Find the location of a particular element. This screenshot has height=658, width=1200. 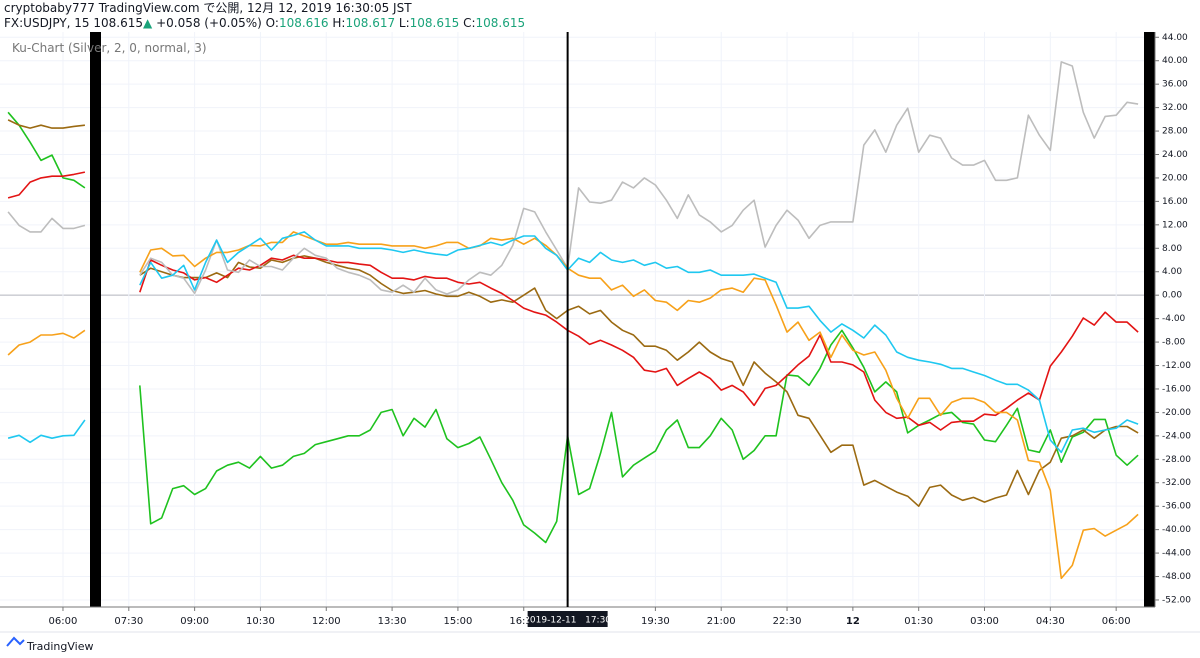

x-tick-label: 22:30 is located at coordinates (787, 621).